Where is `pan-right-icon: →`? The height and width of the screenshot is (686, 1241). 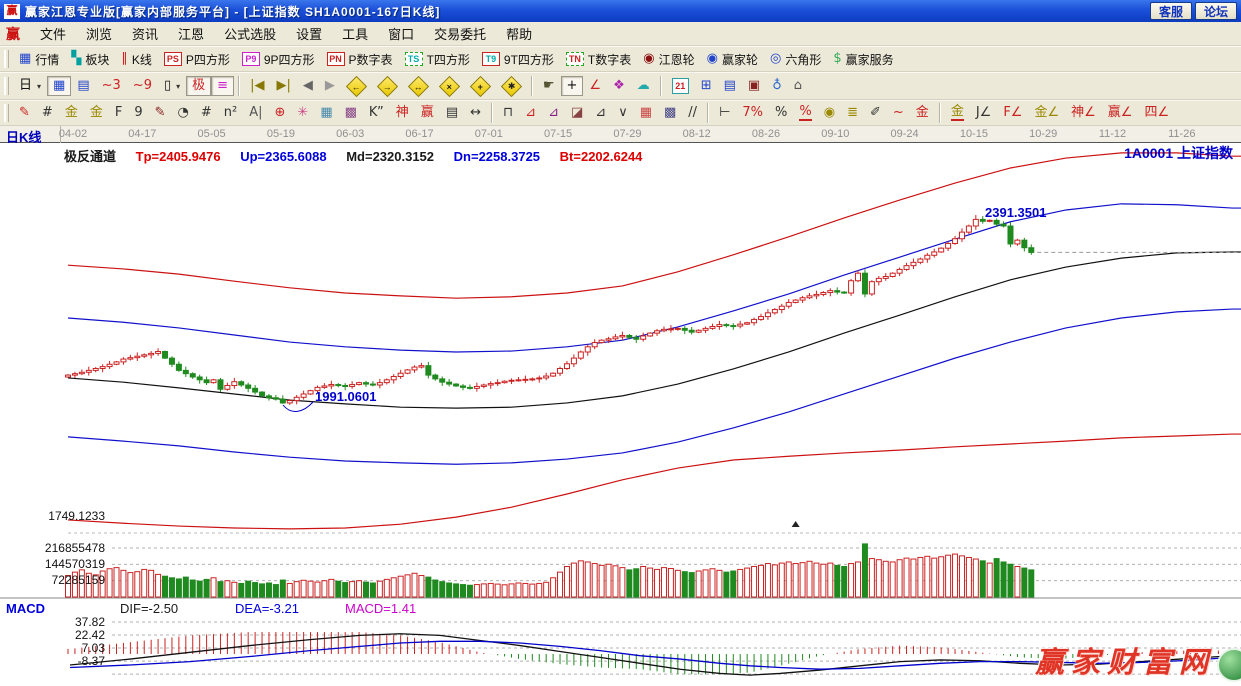
pan-right-icon: → is located at coordinates (387, 86).